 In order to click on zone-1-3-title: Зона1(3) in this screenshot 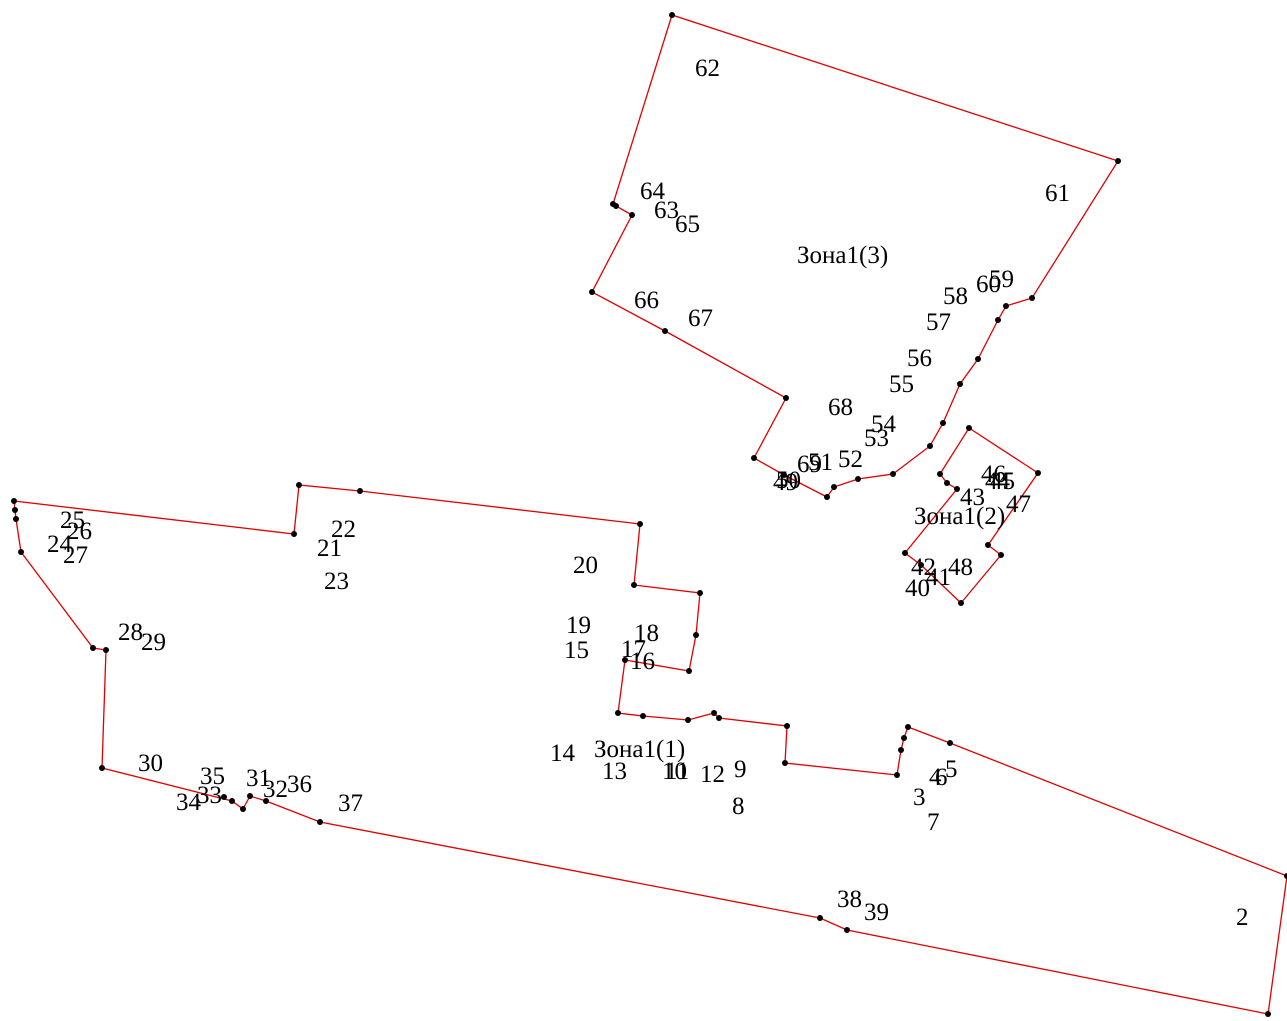, I will do `click(842, 255)`.